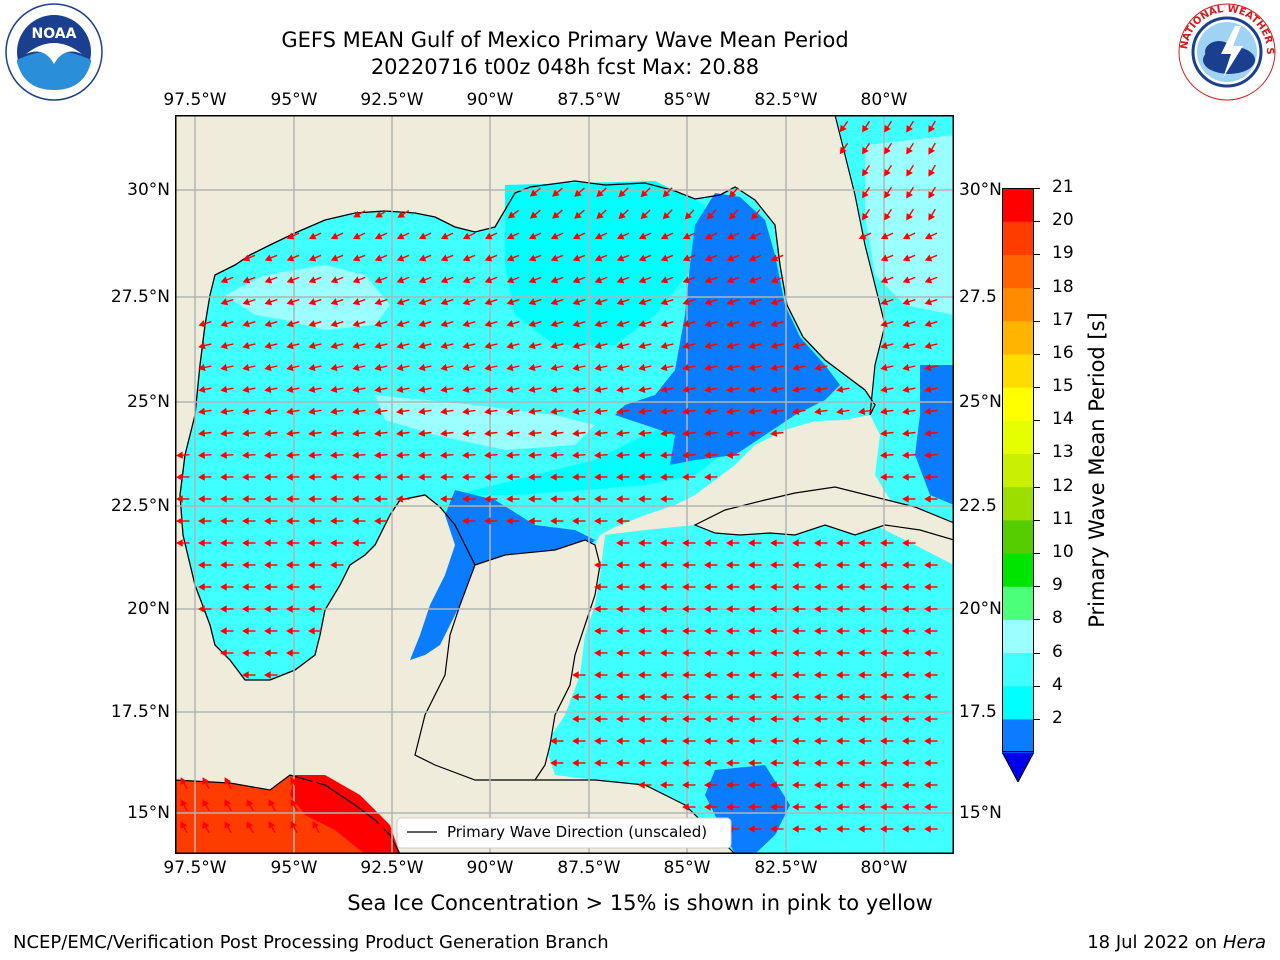 This screenshot has height=960, width=1280. What do you see at coordinates (1018, 238) in the screenshot?
I see `colorbar-swatch` at bounding box center [1018, 238].